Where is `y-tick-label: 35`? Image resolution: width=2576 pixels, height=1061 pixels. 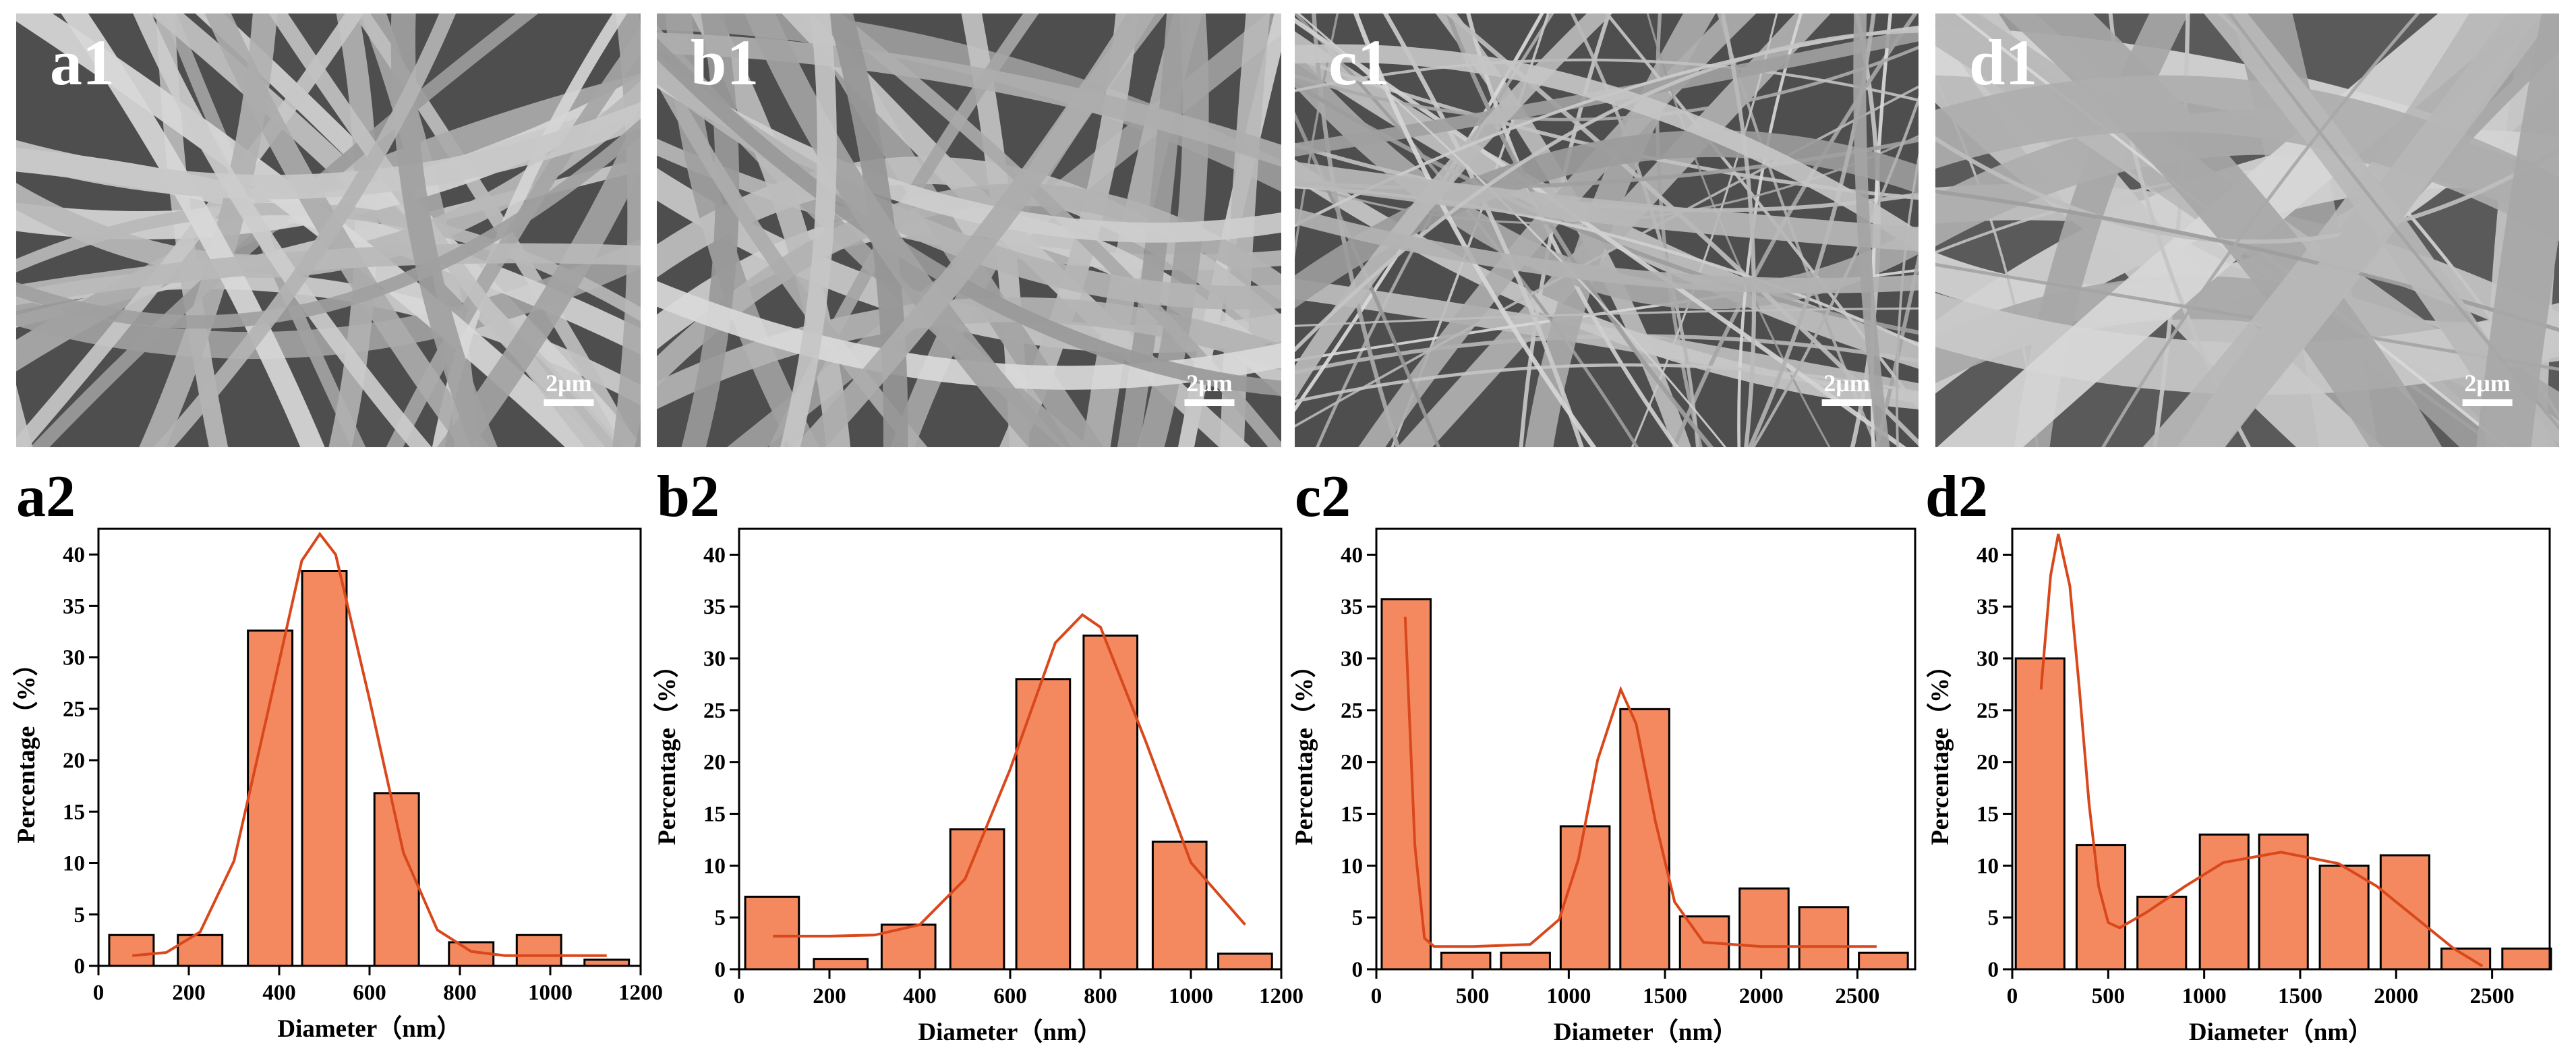
y-tick-label: 35 is located at coordinates (74, 607).